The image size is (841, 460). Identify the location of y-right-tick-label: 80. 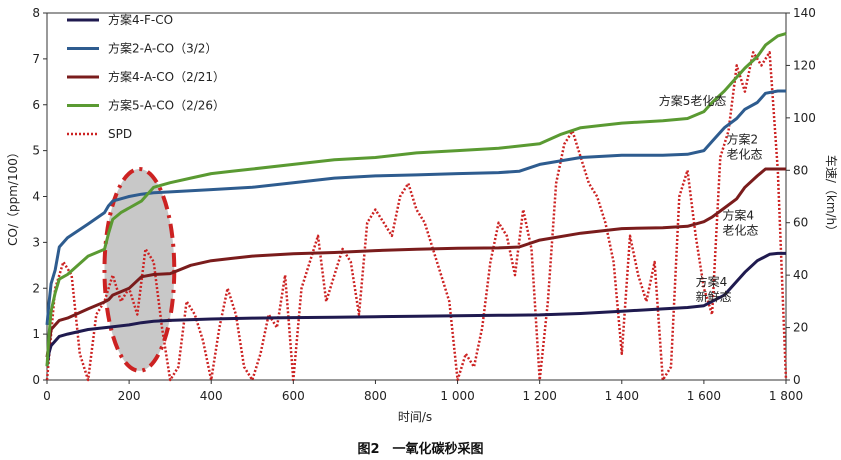
(800, 170).